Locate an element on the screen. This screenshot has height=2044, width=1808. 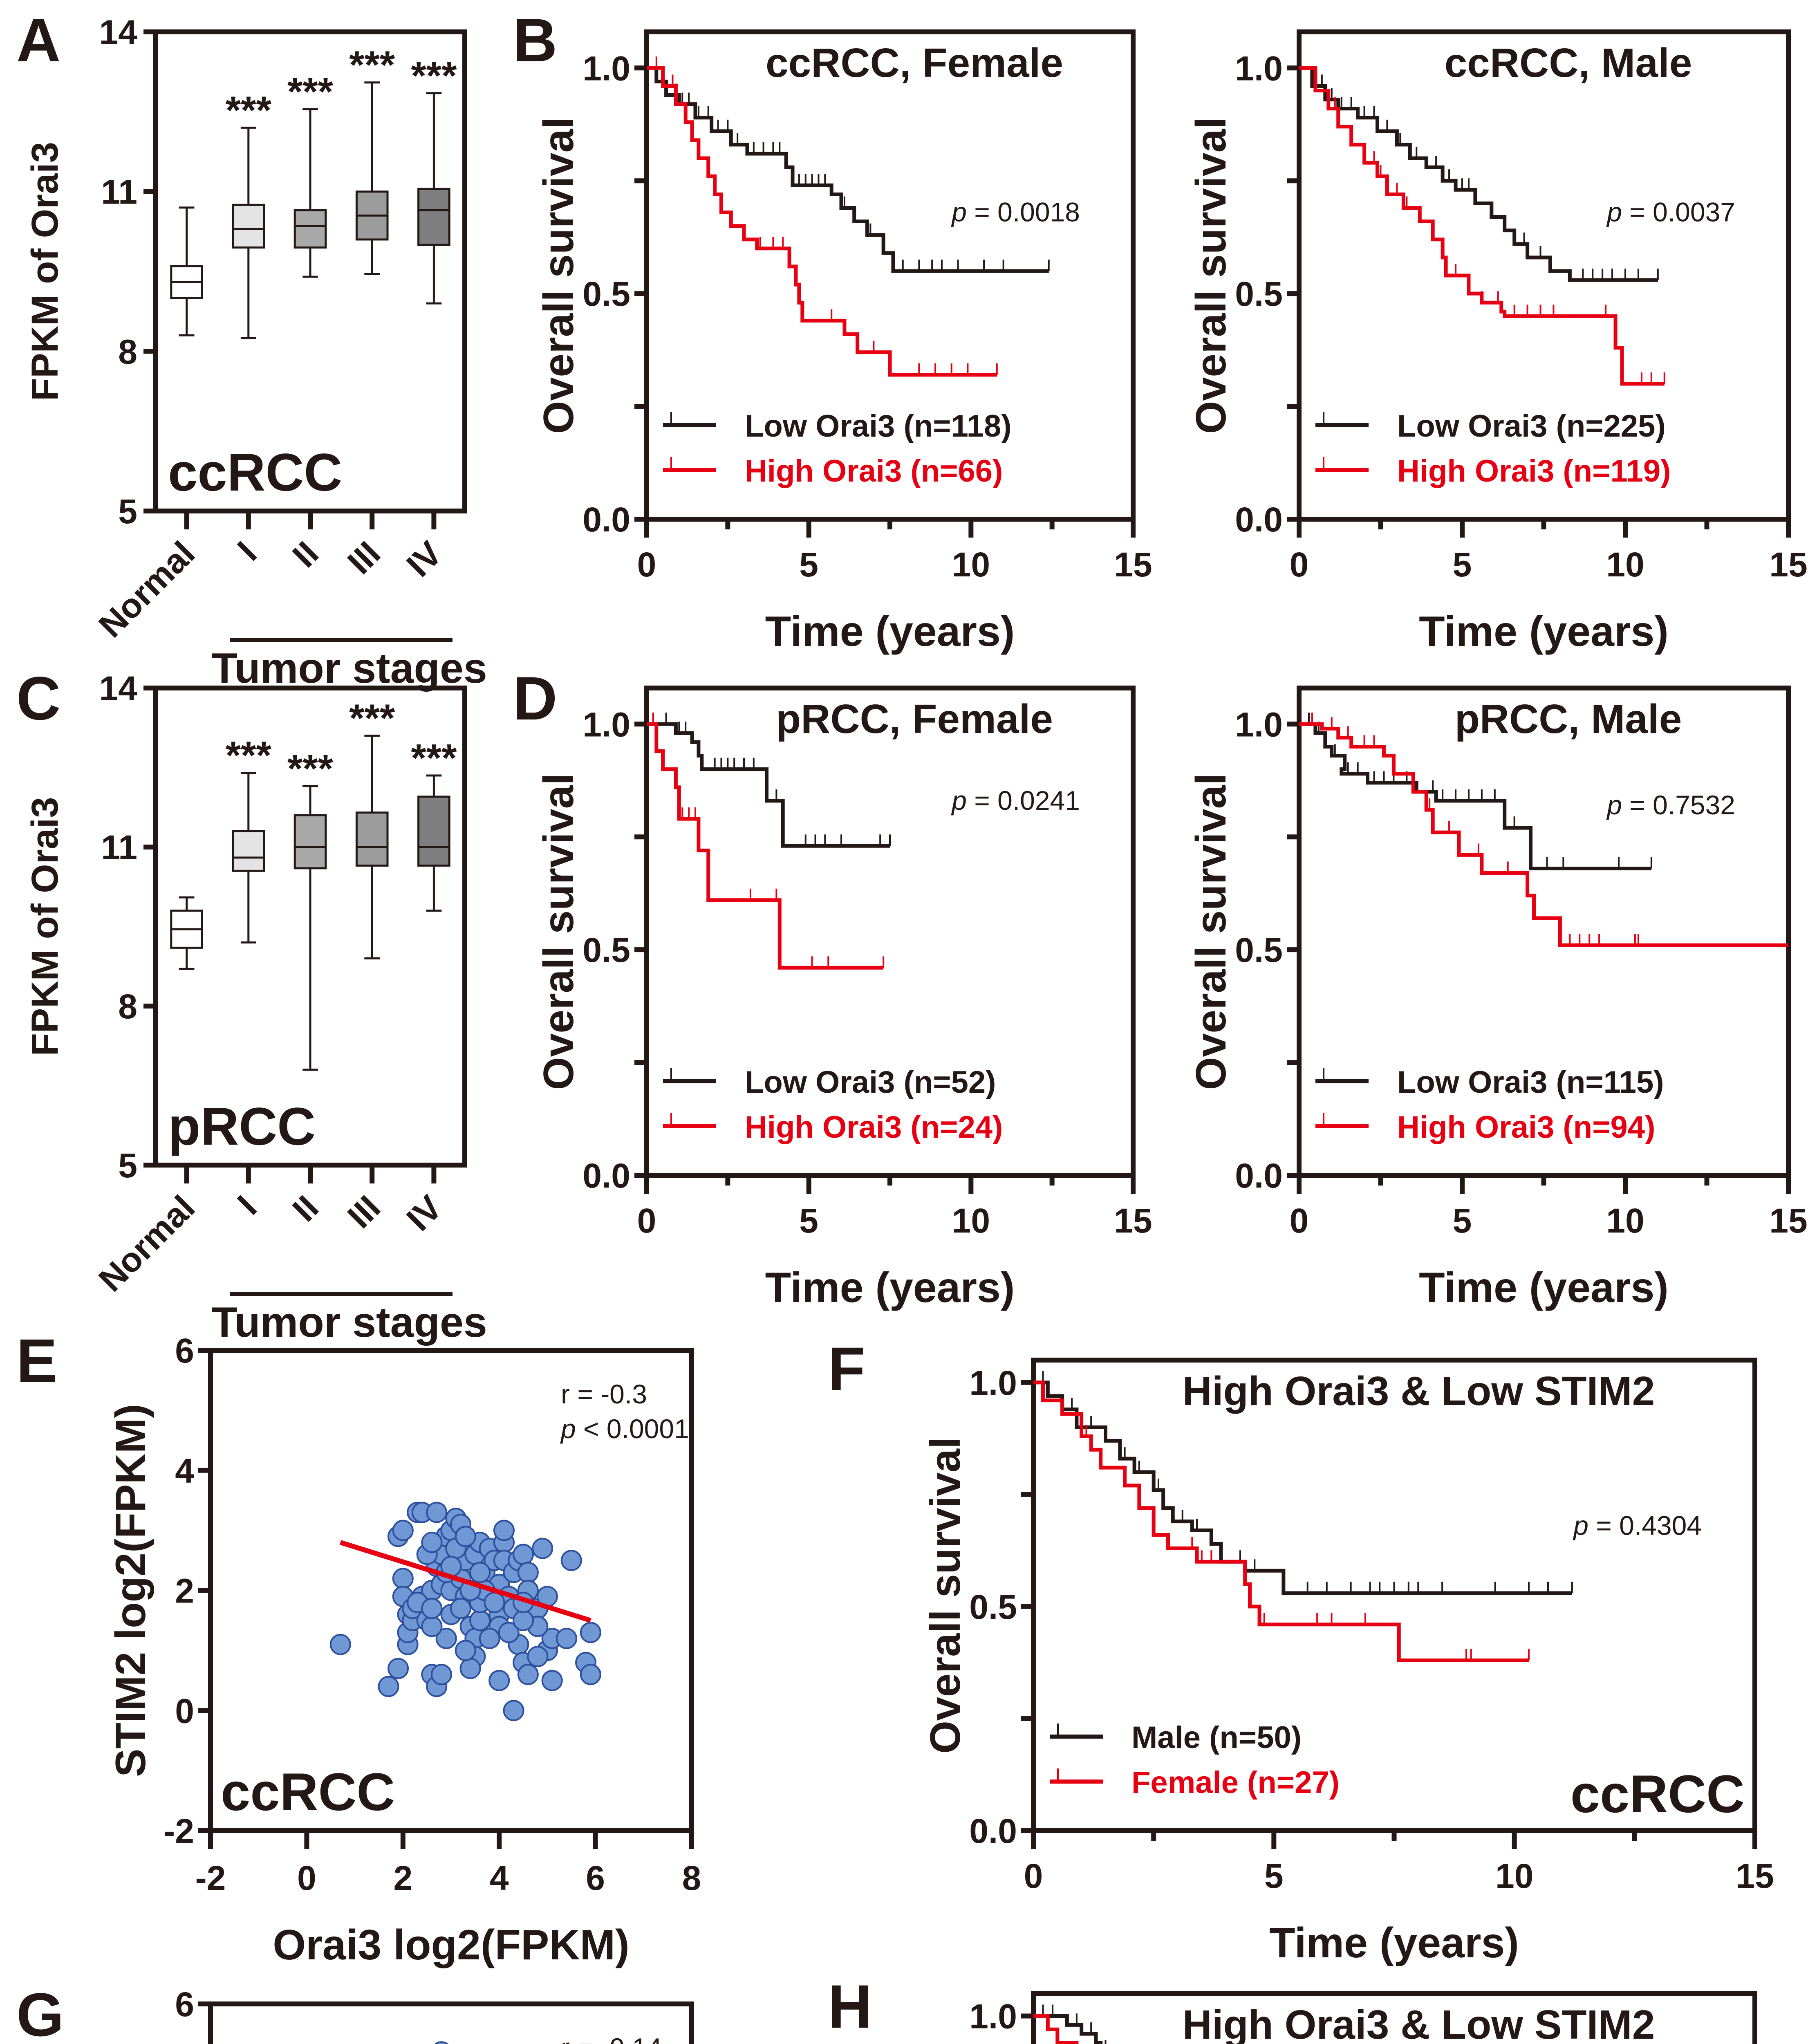
x-axis-title: Tumor stages is located at coordinates (349, 668).